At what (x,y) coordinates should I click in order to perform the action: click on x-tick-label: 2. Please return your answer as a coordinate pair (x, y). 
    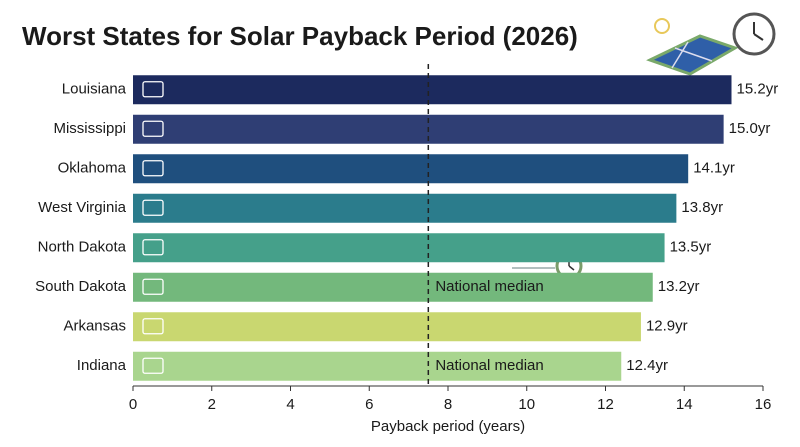
    Looking at the image, I should click on (212, 404).